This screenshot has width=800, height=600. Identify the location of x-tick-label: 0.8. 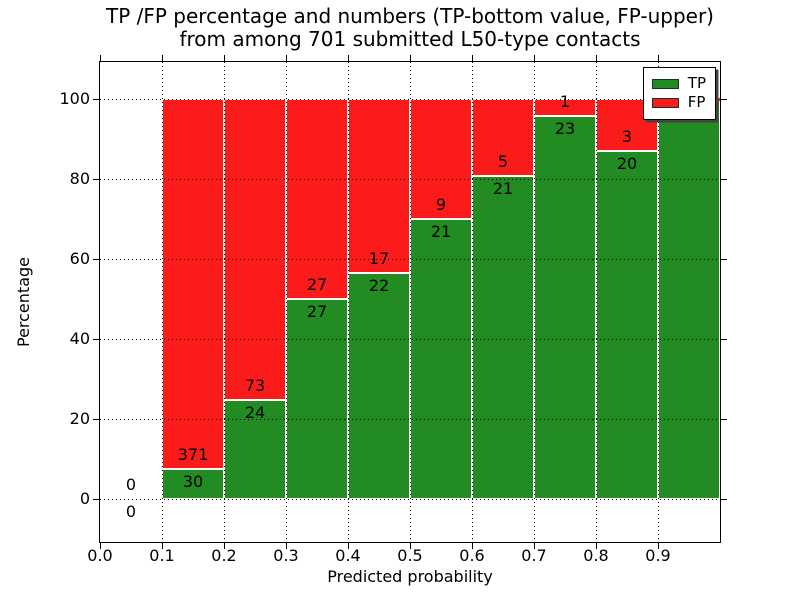
(596, 555).